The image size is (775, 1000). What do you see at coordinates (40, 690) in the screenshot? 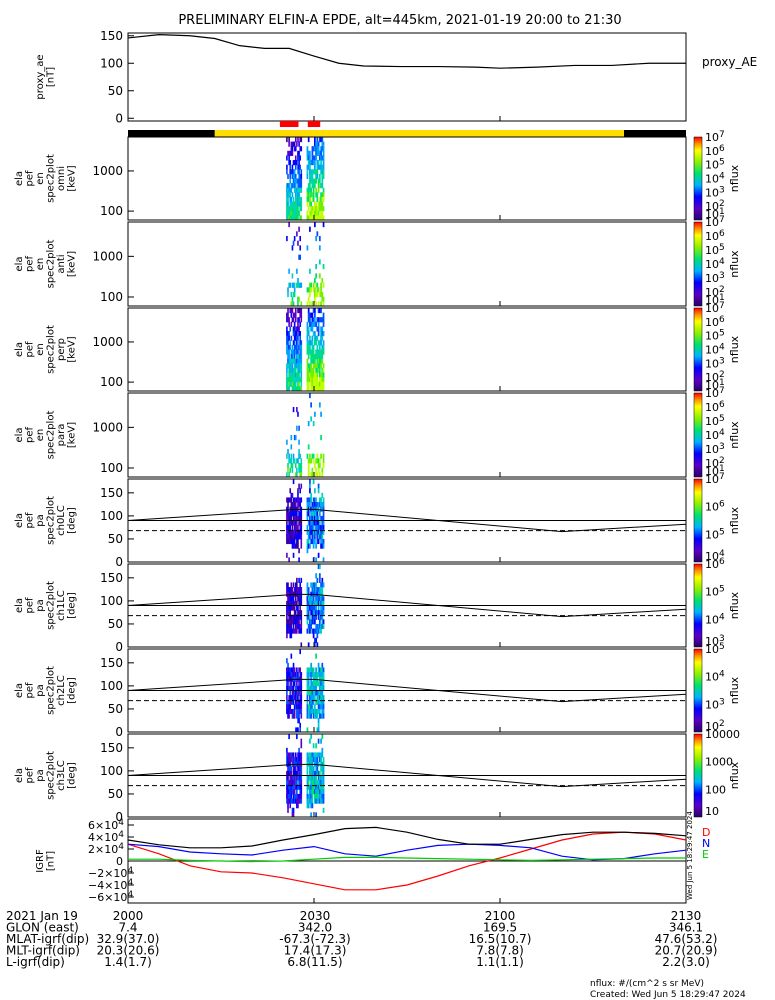
I see `pa_ch2LC-ylabel-line-2: pa` at bounding box center [40, 690].